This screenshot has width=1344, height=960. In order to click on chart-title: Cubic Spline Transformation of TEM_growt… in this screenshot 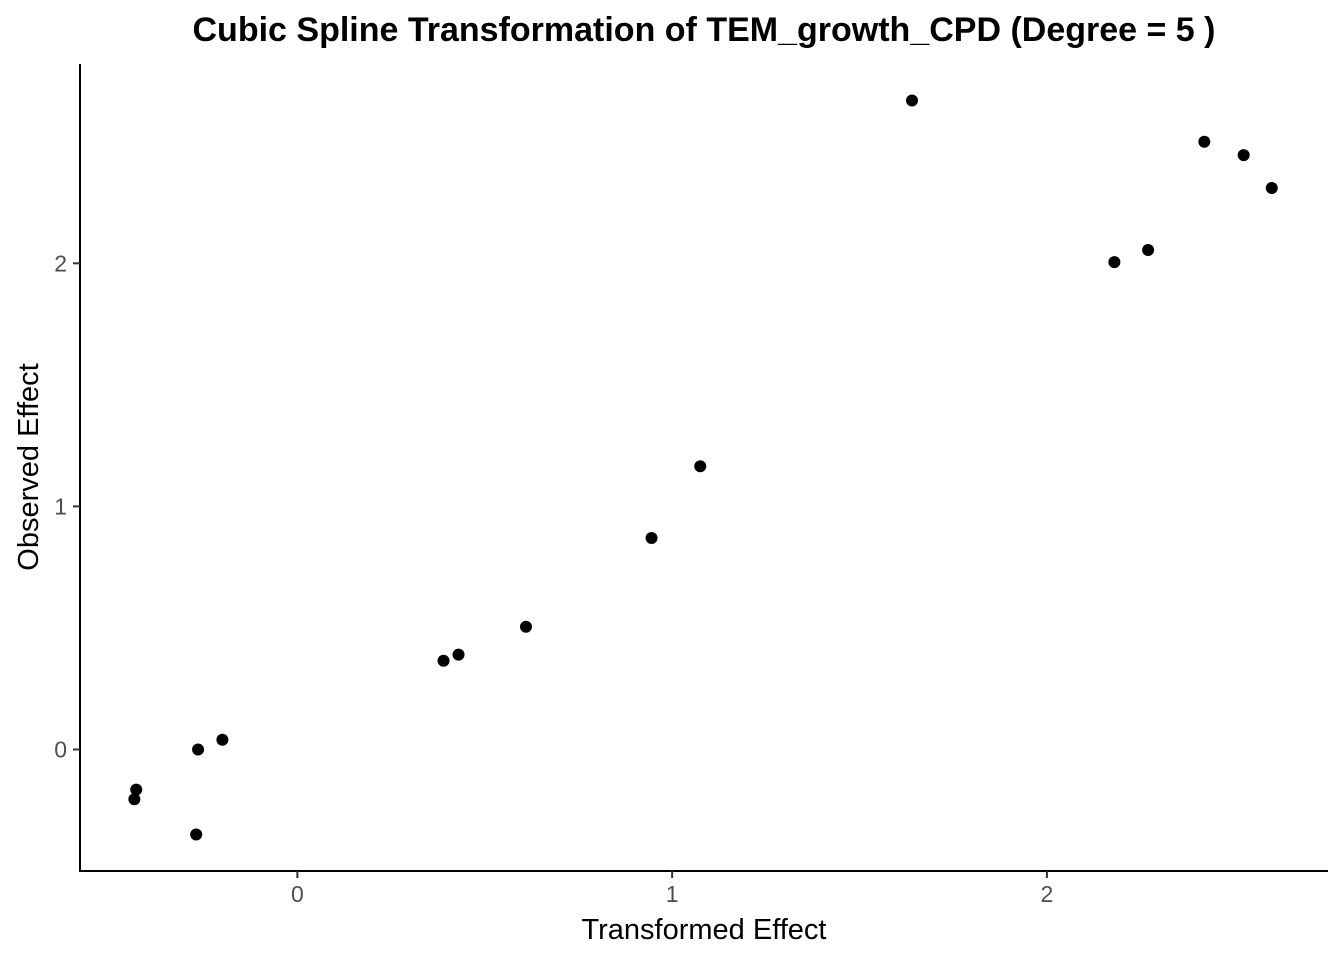, I will do `click(704, 30)`.